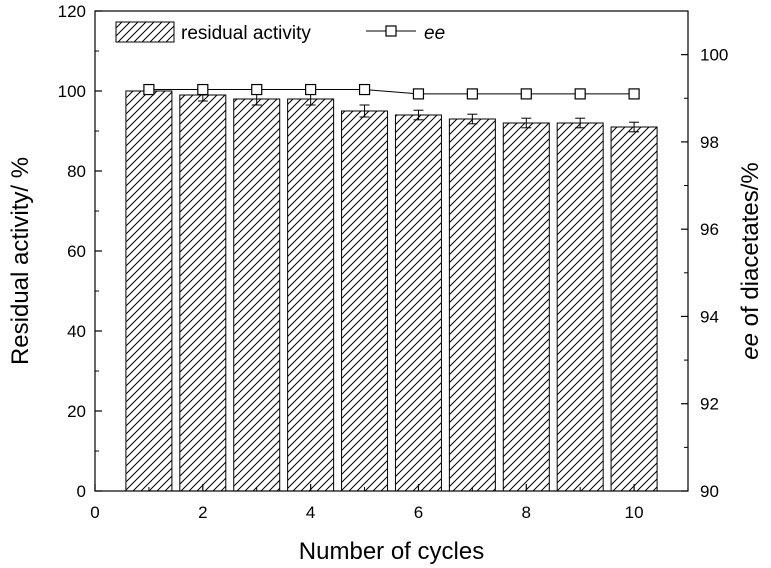 The width and height of the screenshot is (771, 568). Describe the element at coordinates (434, 33) in the screenshot. I see `legend-label-ee: ee` at that location.